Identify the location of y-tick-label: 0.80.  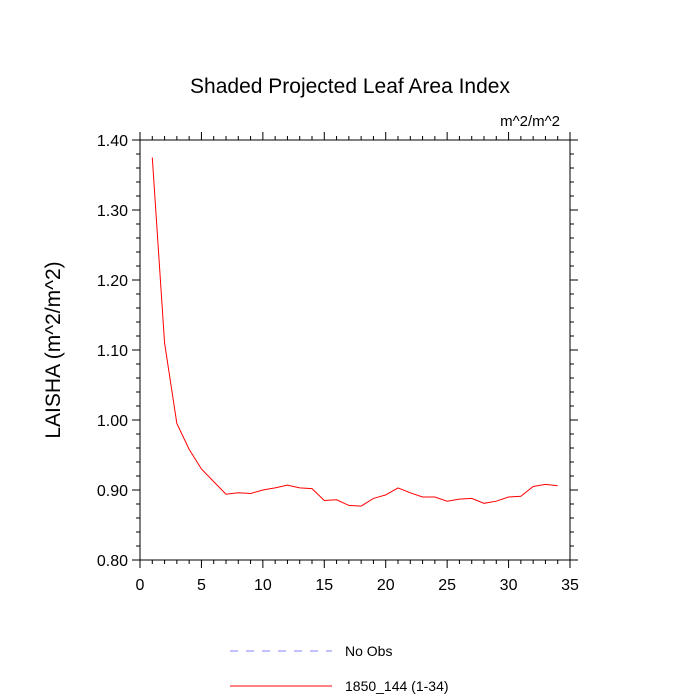
(112, 561).